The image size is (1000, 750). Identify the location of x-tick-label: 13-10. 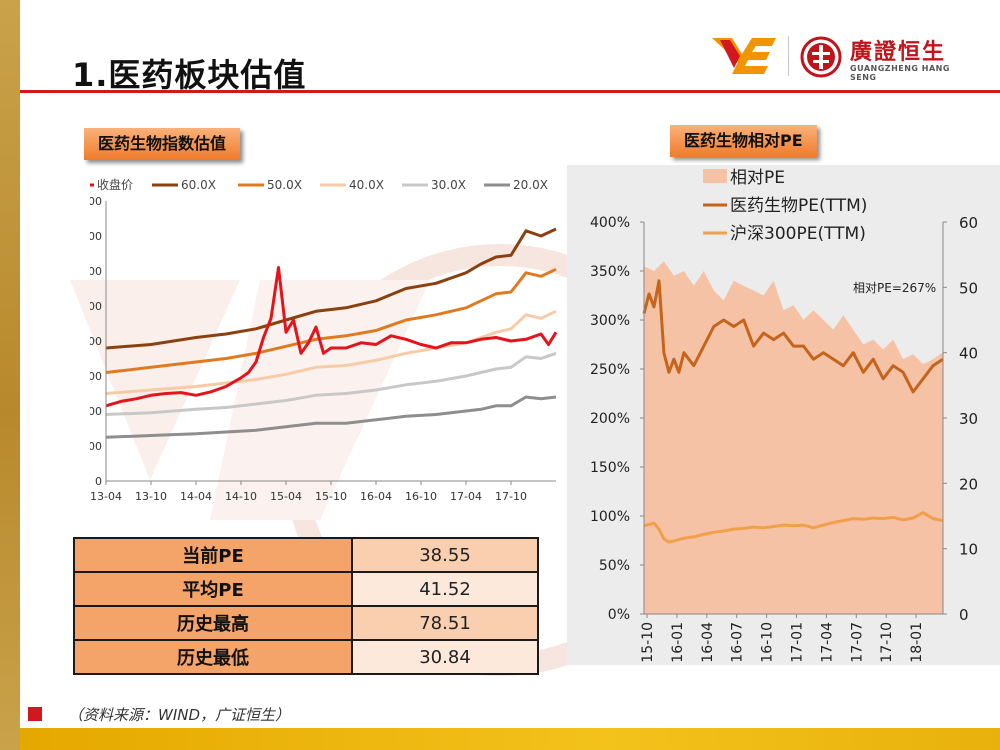
(151, 496).